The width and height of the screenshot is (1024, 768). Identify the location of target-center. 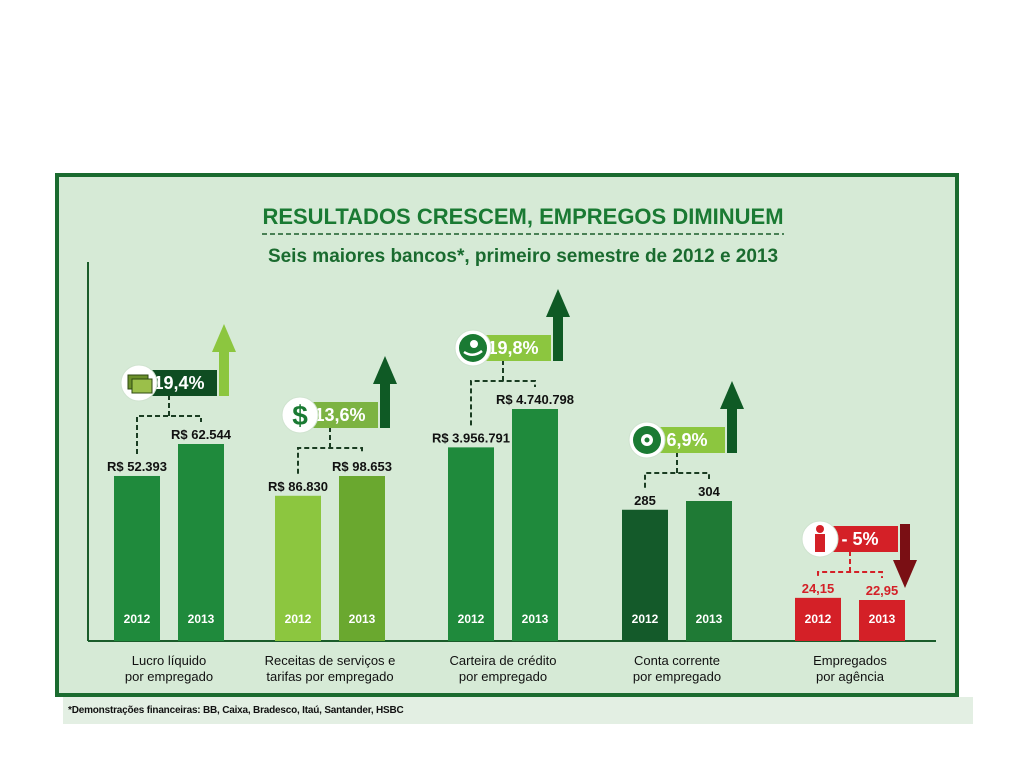
(647, 440).